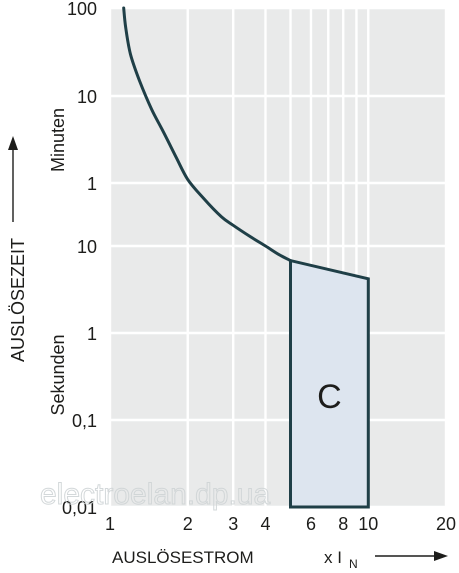  I want to click on y-tick-label: 0,01, so click(79, 508).